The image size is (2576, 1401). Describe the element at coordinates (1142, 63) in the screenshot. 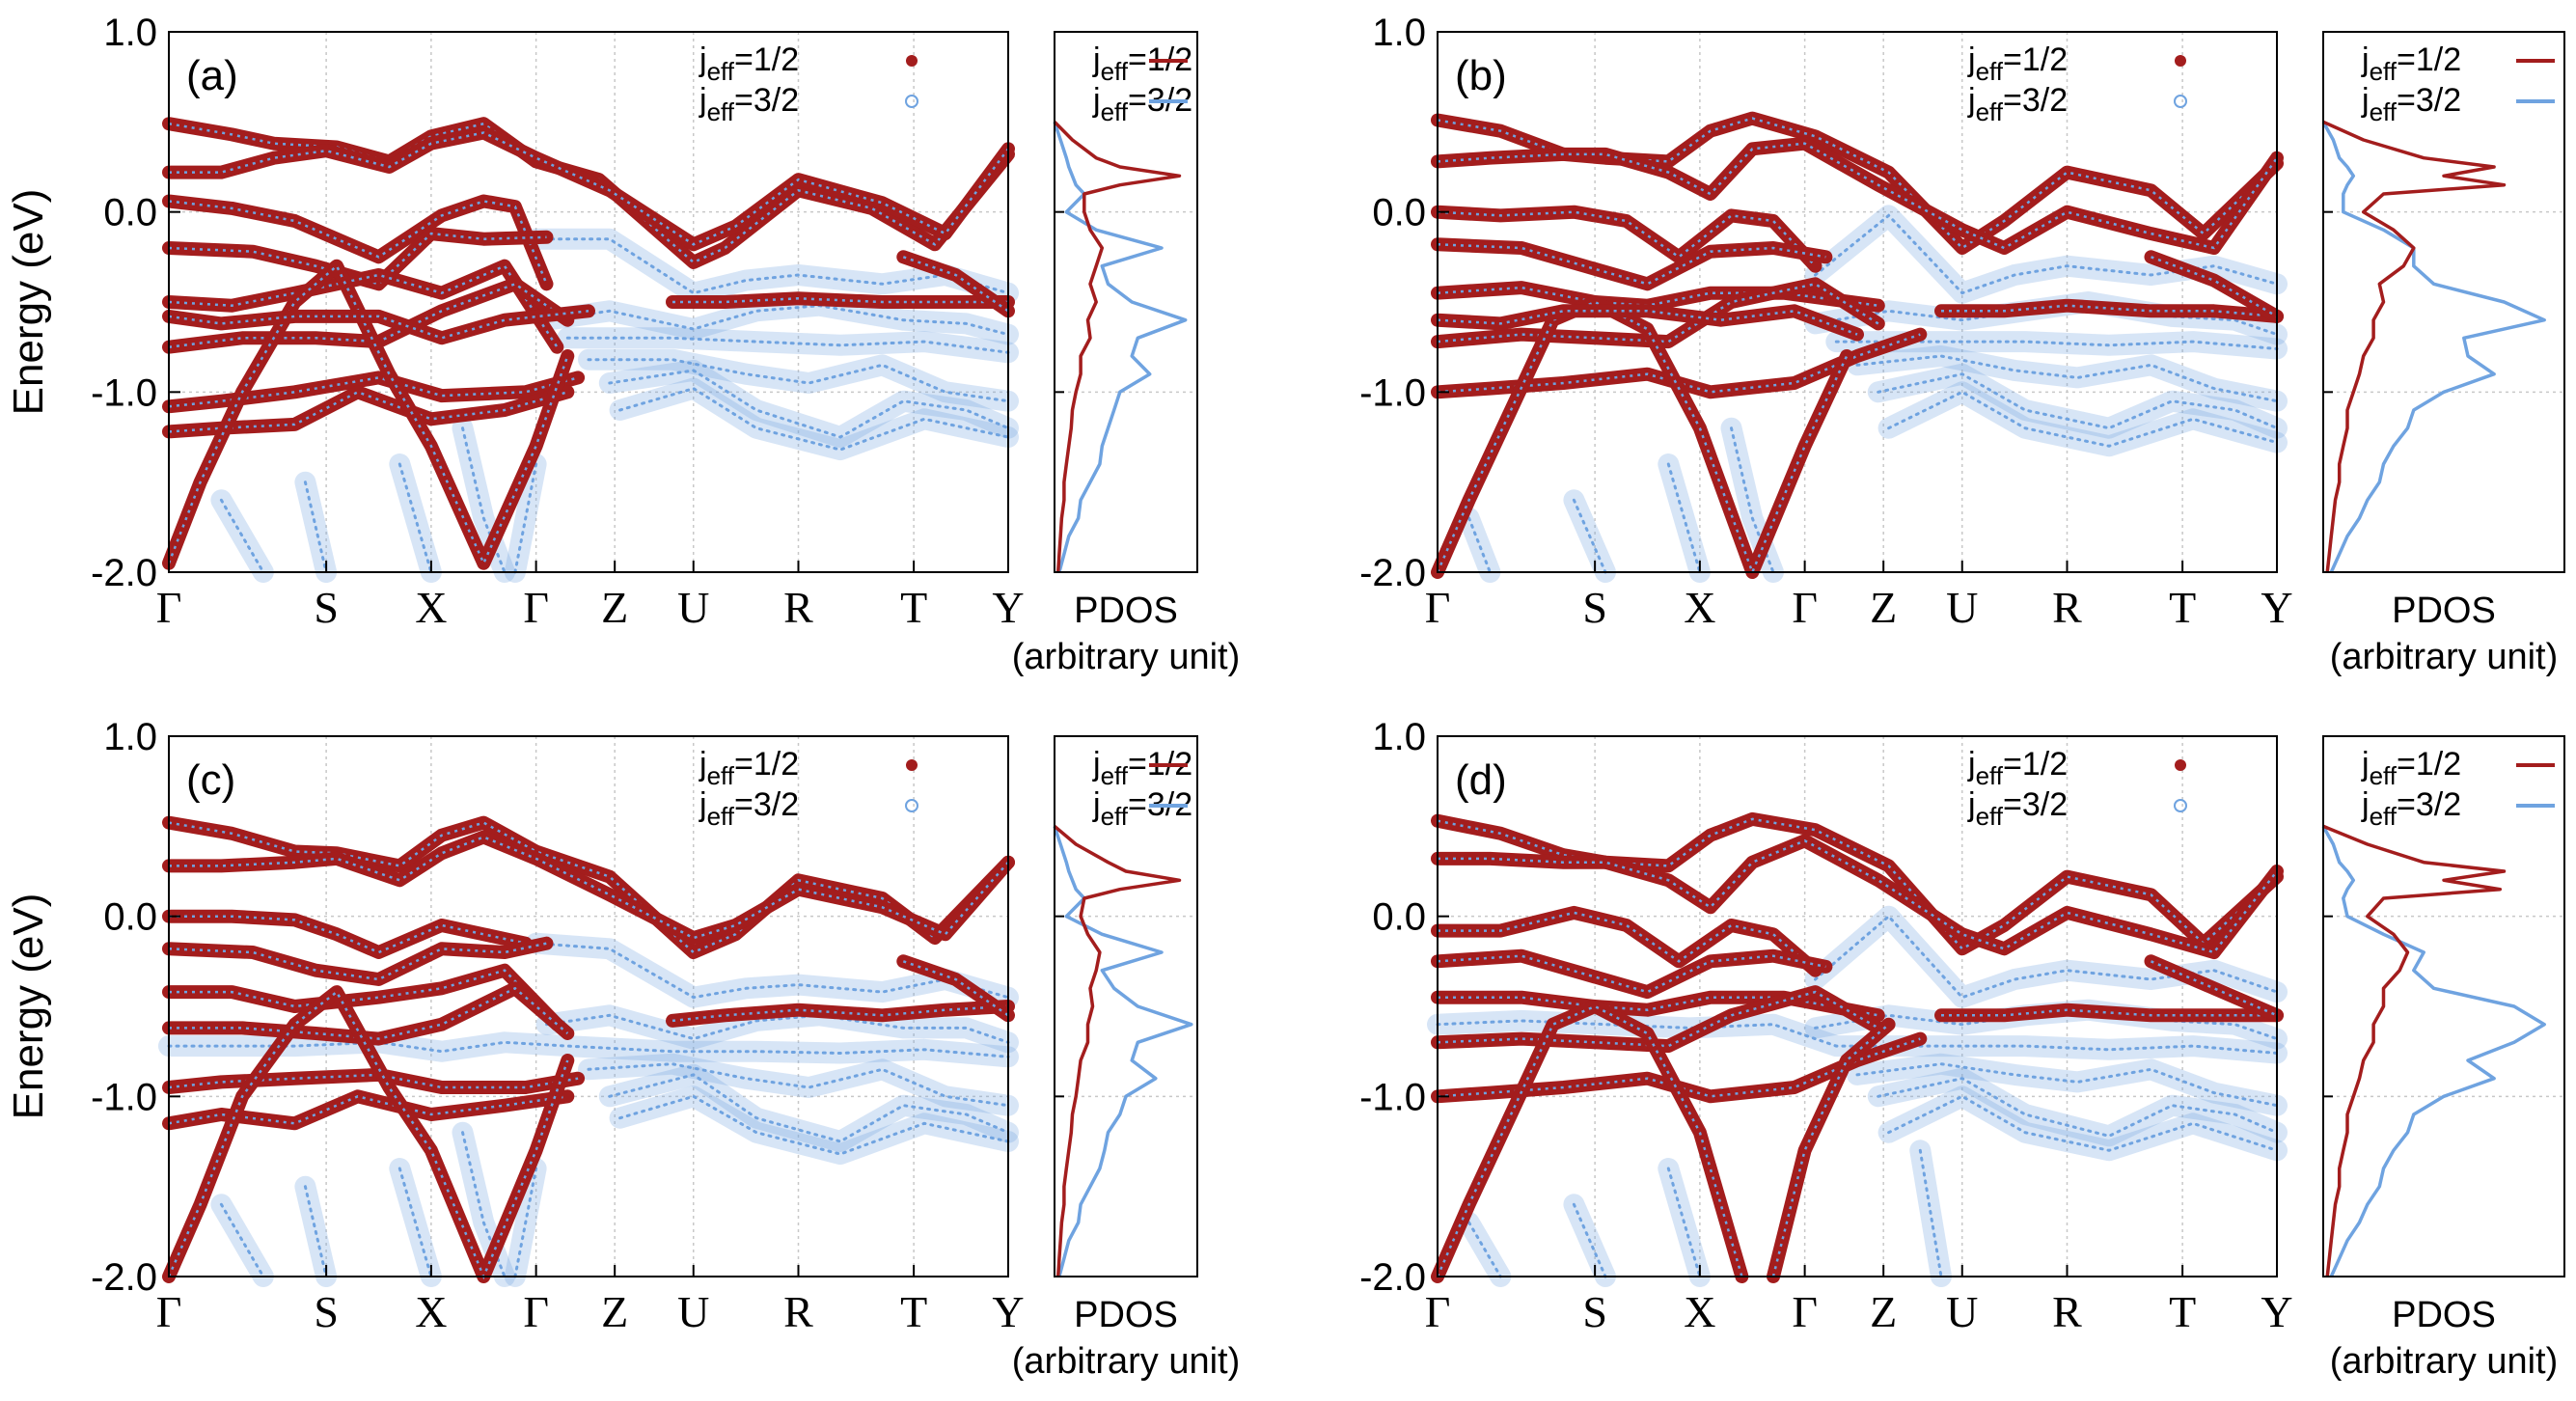

I see `pdos-legend-label-jeff12: jeff=1/2` at that location.